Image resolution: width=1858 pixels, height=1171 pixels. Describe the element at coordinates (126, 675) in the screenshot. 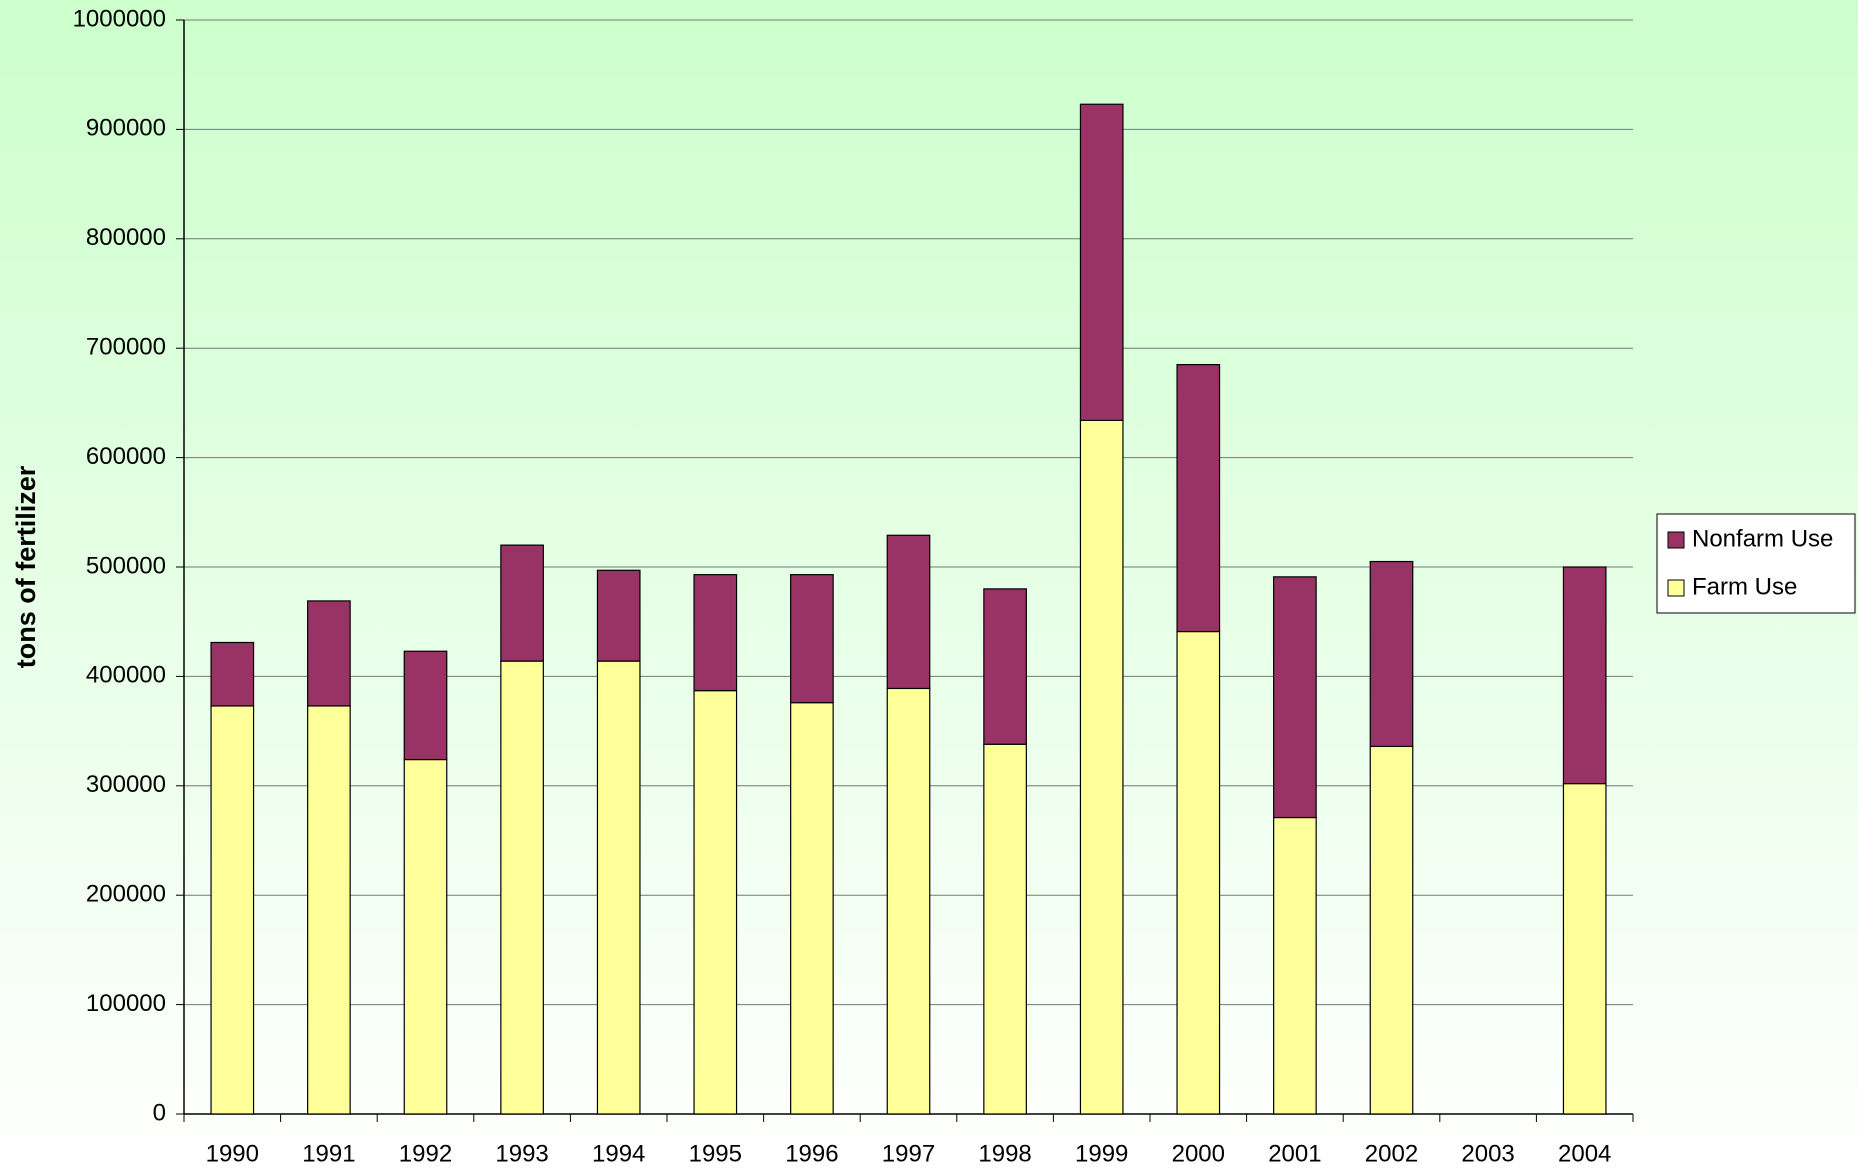

I see `y-tick-label: 400000` at that location.